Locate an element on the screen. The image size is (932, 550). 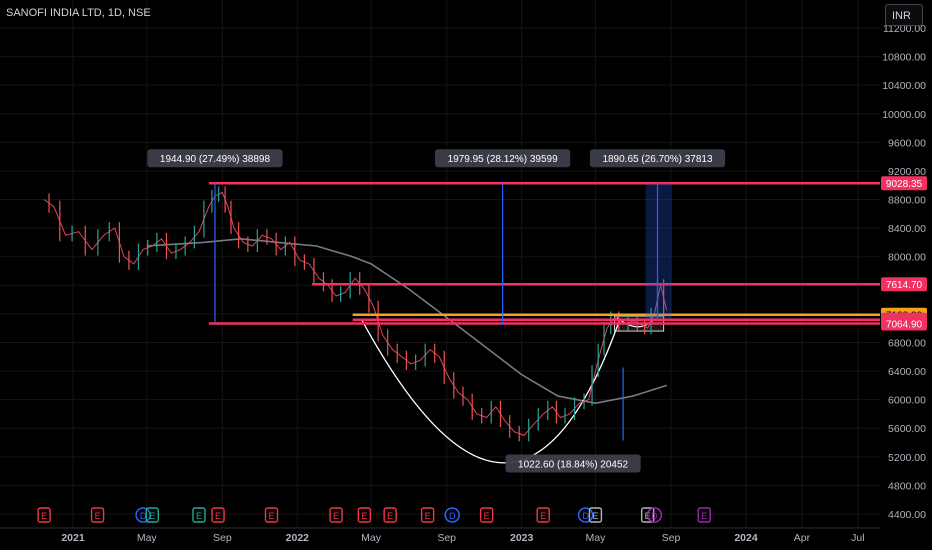
chart-title: SANOFI INDIA LTD, 1D, NSE is located at coordinates (78, 13).